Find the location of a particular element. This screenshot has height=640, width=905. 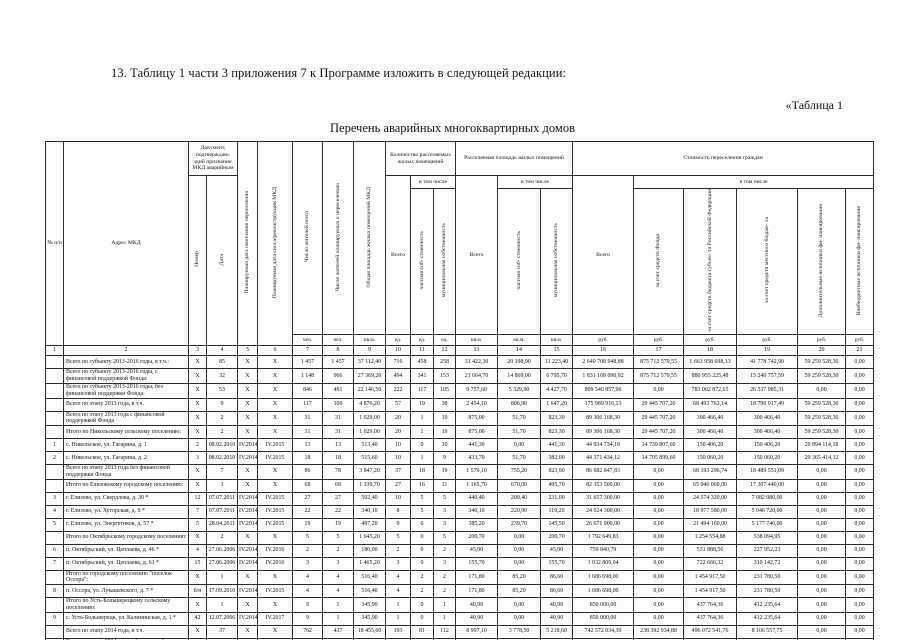

table-cell: 1 029,00 is located at coordinates (369, 418).